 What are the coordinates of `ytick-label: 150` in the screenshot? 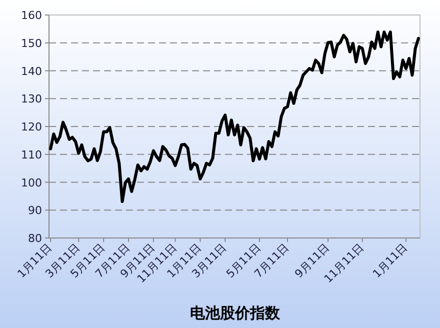 It's located at (31, 43).